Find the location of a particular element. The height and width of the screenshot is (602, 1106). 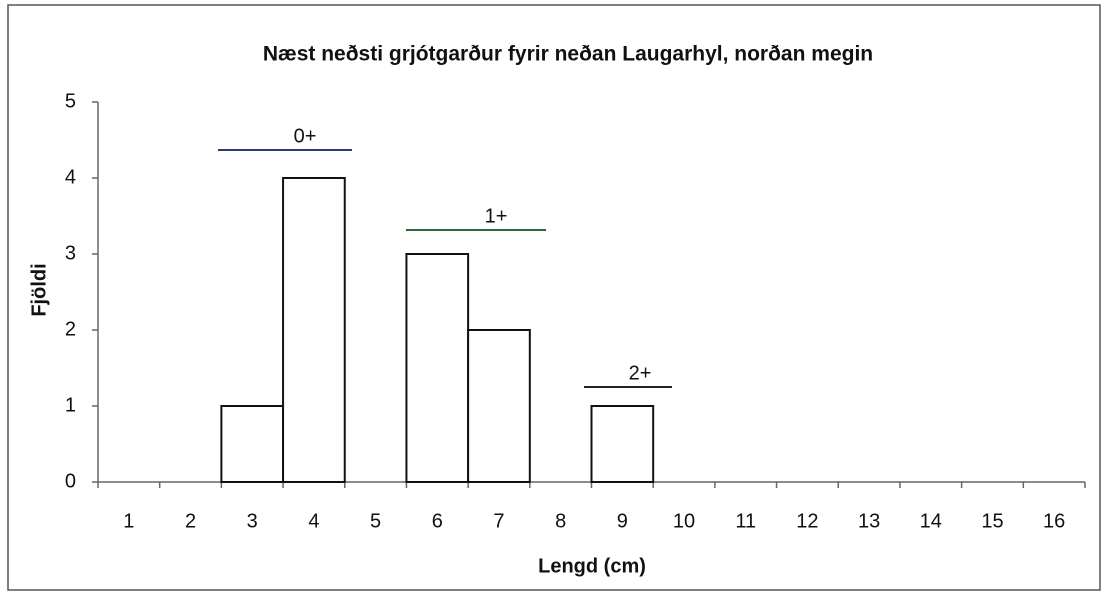

x-tick-label: 14 is located at coordinates (931, 521).